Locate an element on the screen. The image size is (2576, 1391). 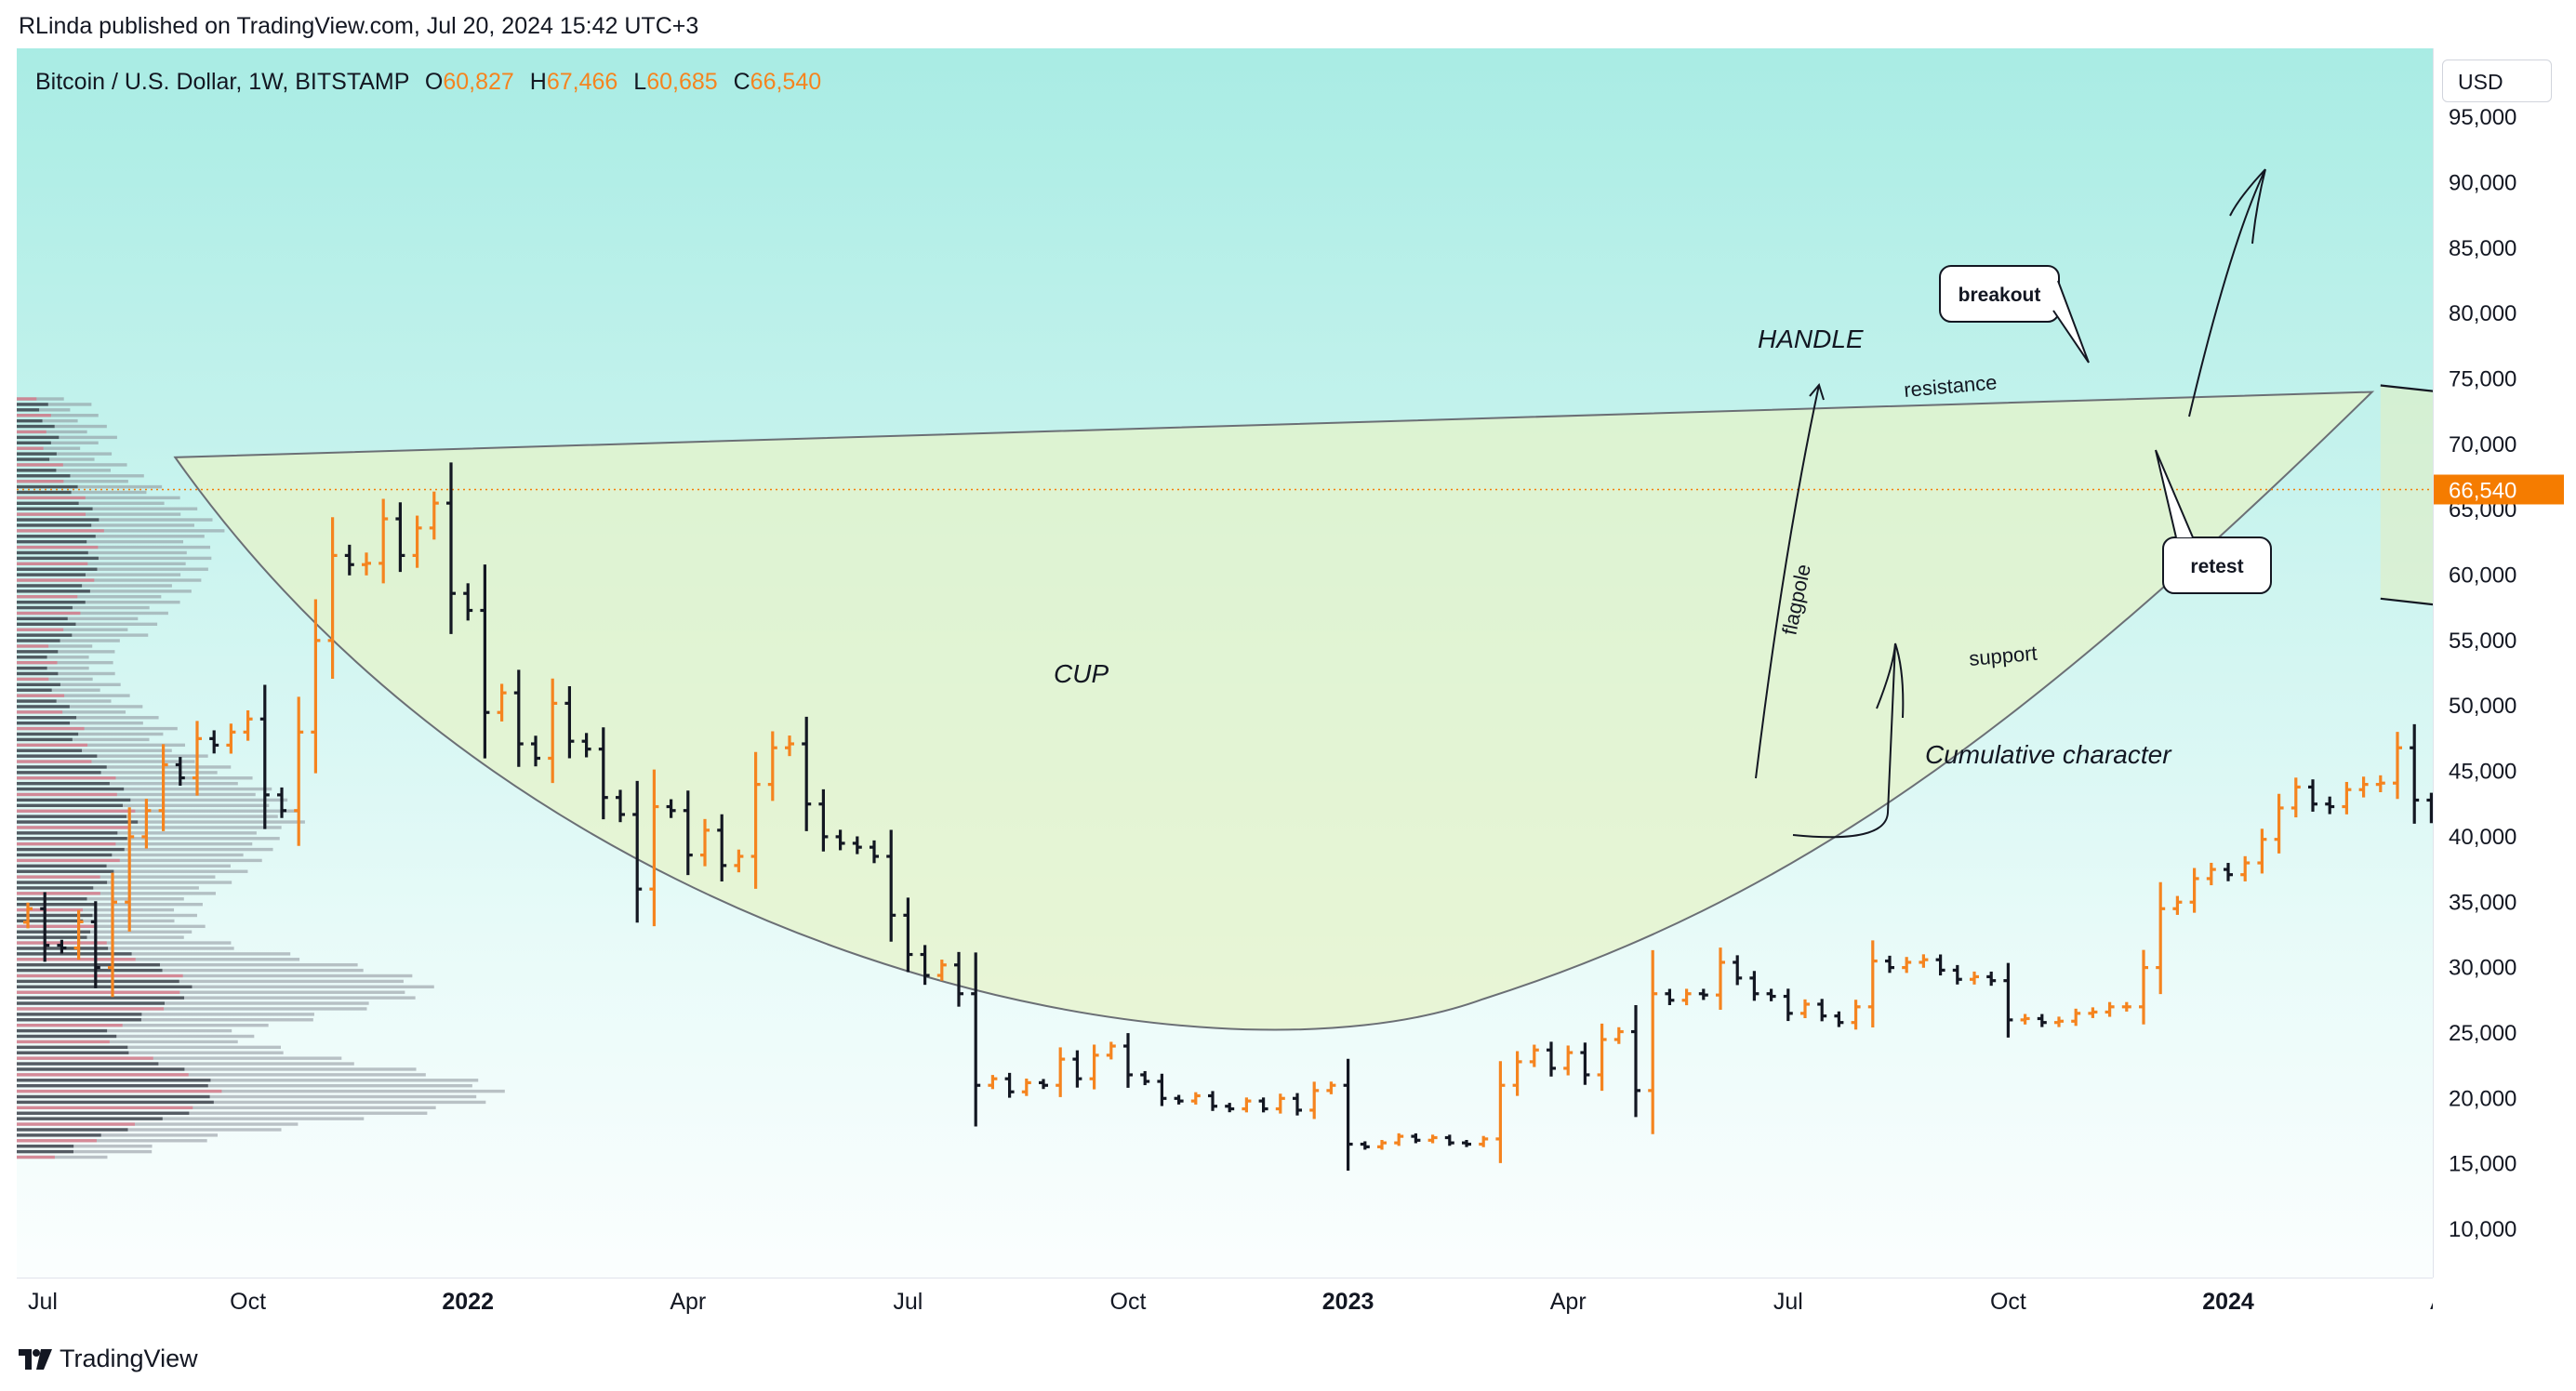
breakout-callout: breakout is located at coordinates (2014, 314).